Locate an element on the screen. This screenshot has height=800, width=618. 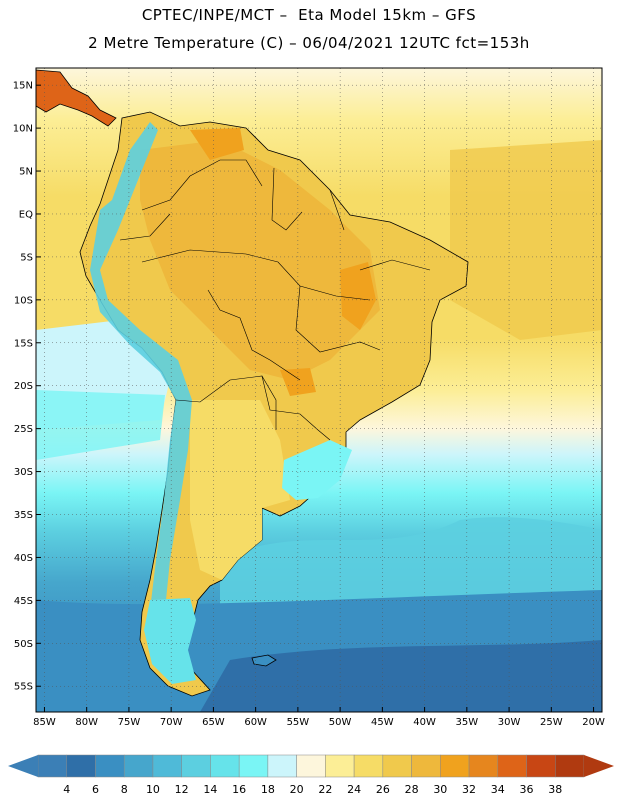
lat-tick-label: 15N is located at coordinates (23, 86).